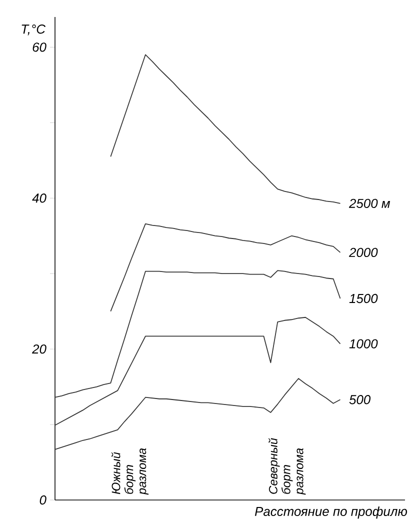 The height and width of the screenshot is (524, 411). I want to click on series-label: 2000, so click(363, 253).